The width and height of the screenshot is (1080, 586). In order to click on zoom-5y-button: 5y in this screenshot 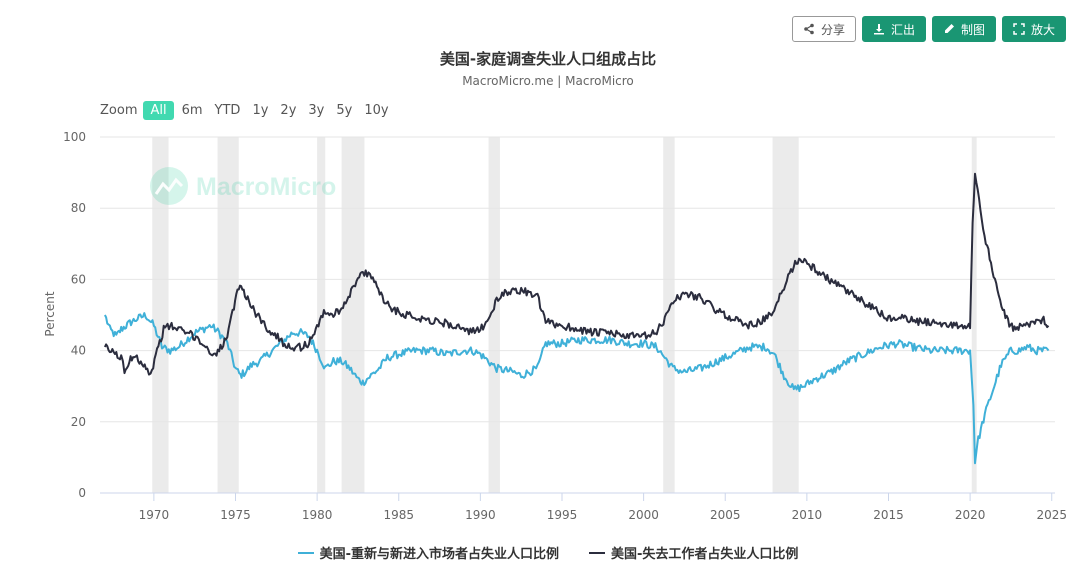, I will do `click(344, 110)`.